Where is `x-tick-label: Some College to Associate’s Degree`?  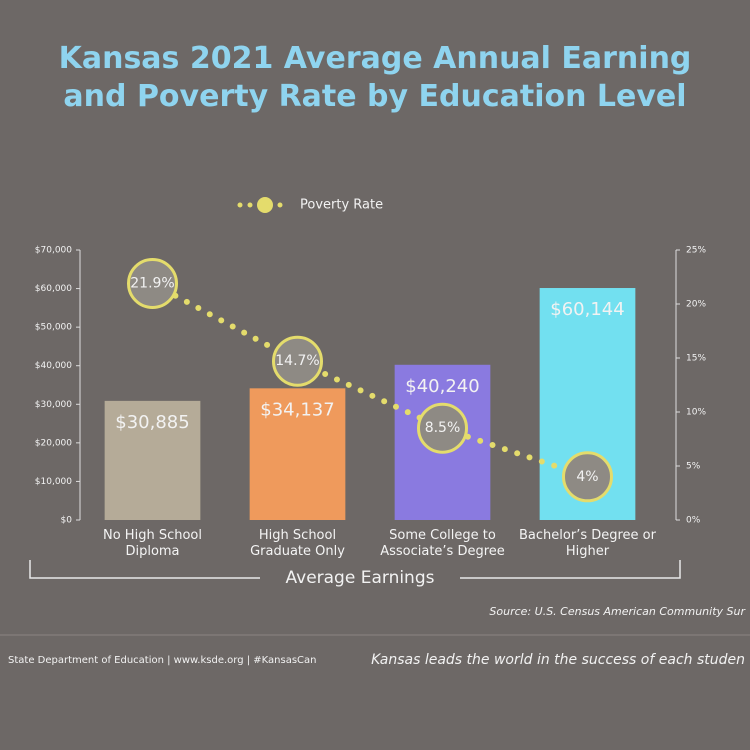 x-tick-label: Some College to Associate’s Degree is located at coordinates (442, 543).